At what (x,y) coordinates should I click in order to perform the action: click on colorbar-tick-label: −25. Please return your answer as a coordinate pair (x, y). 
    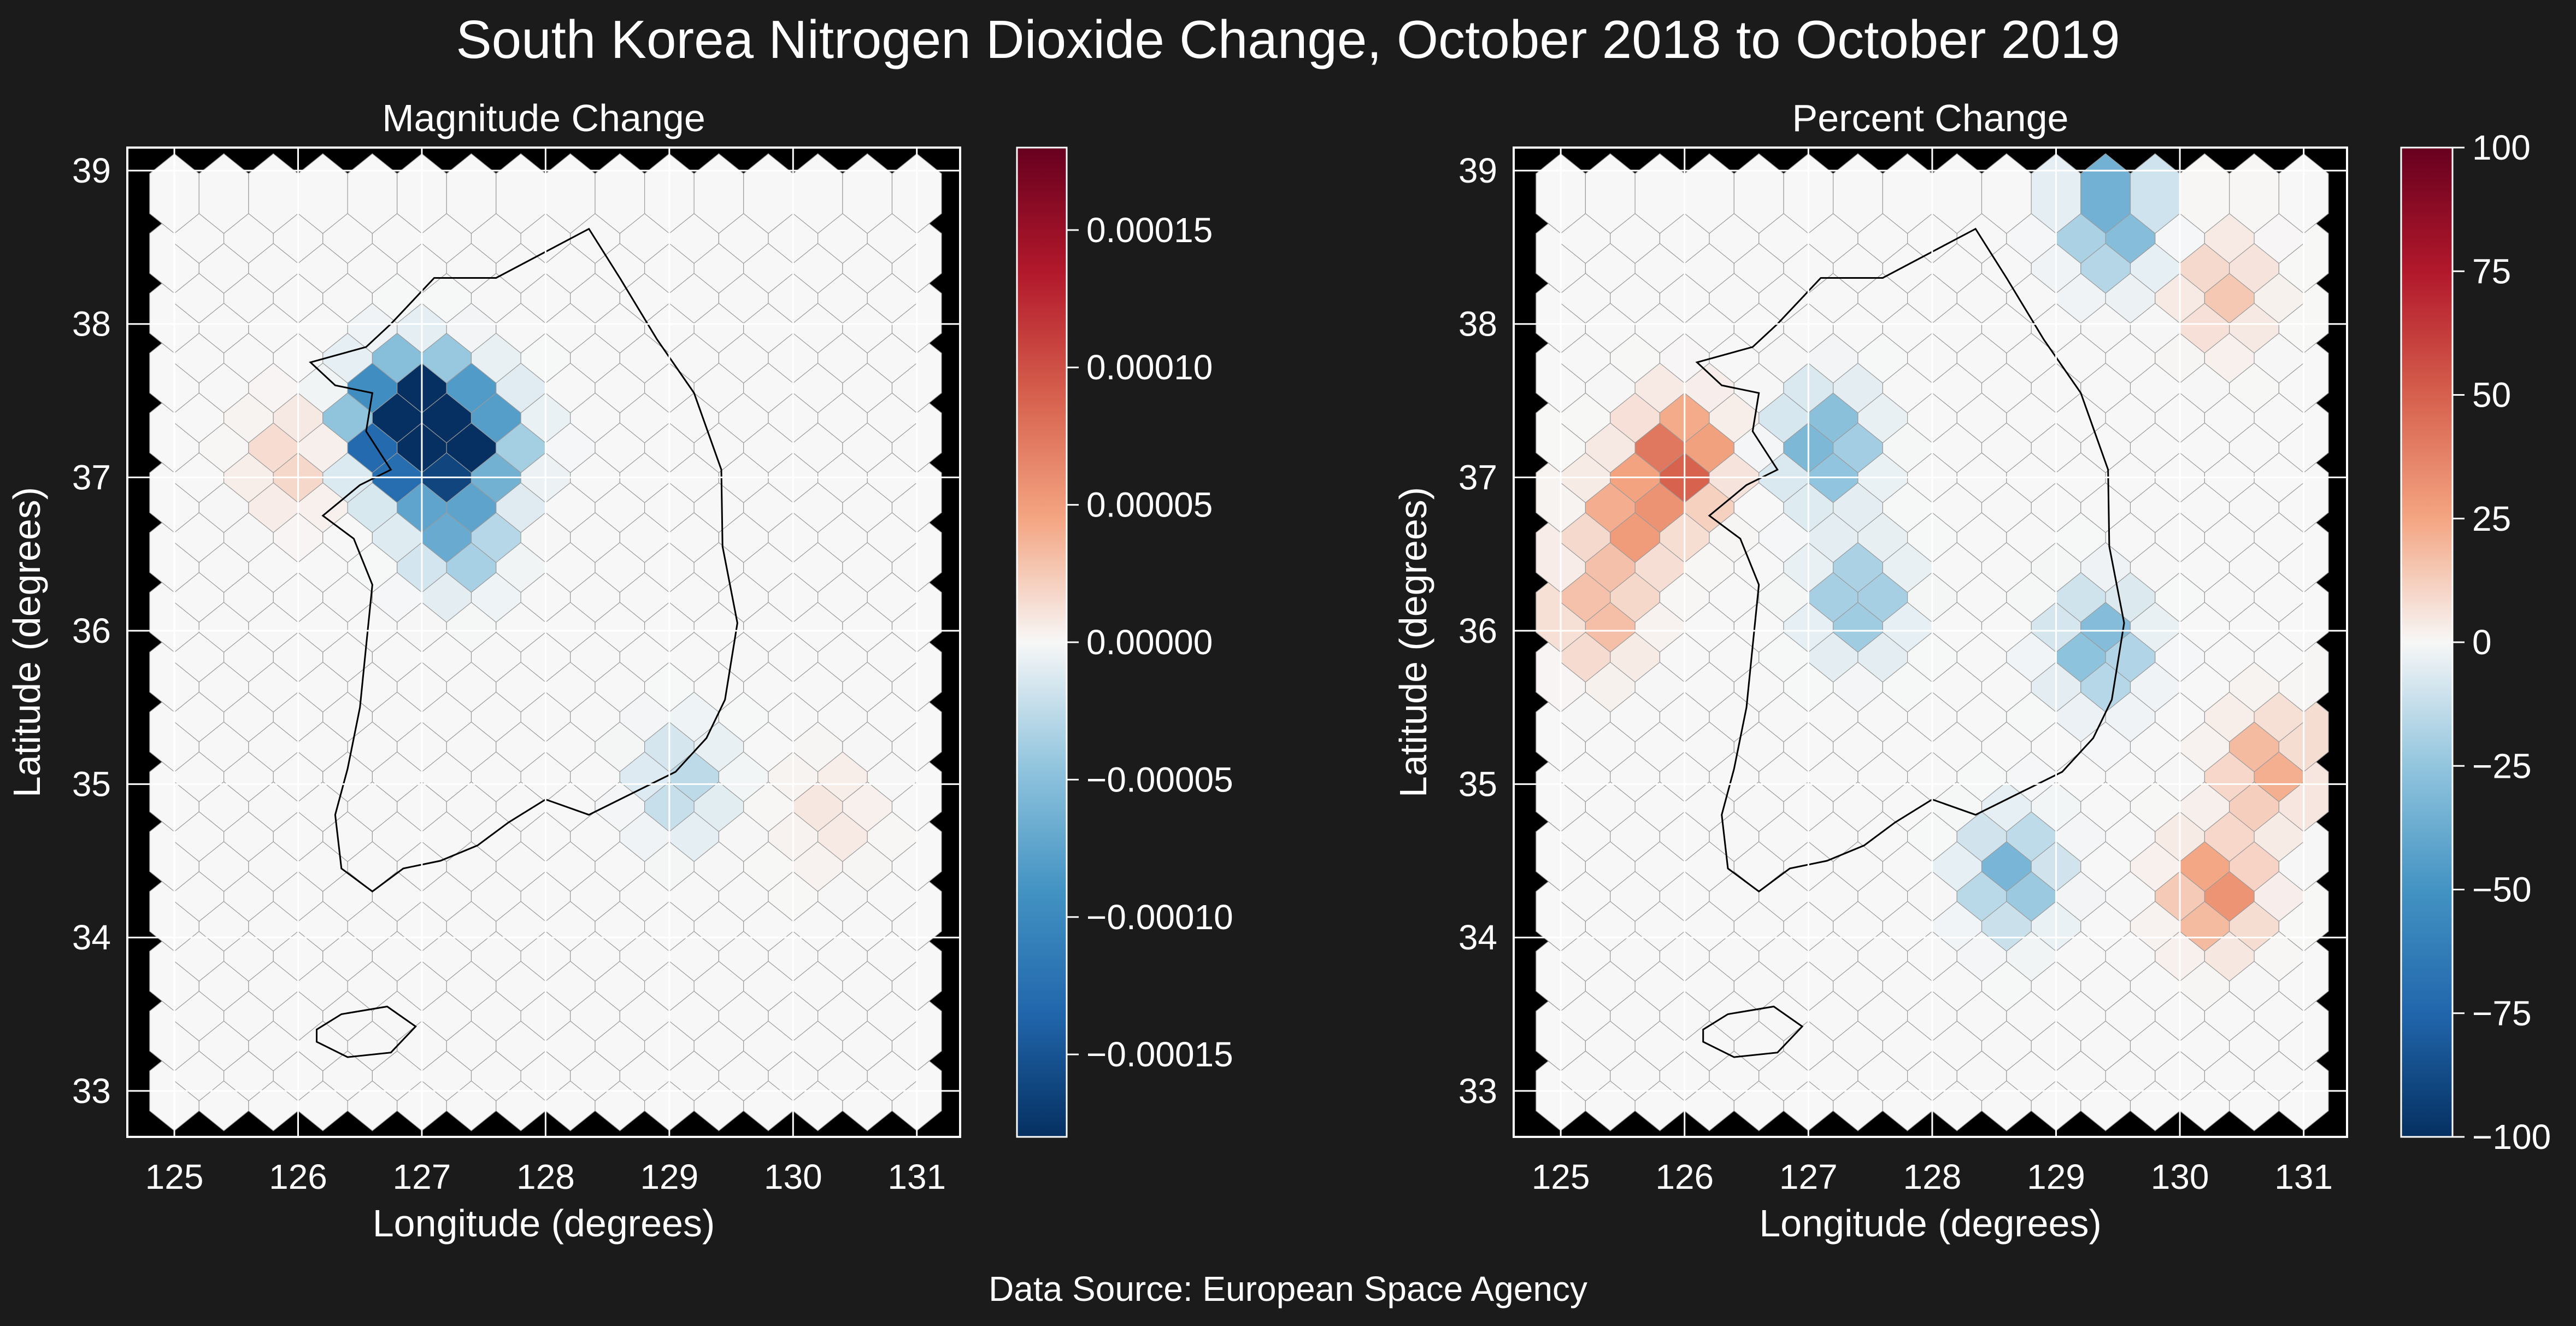
    Looking at the image, I should click on (2502, 765).